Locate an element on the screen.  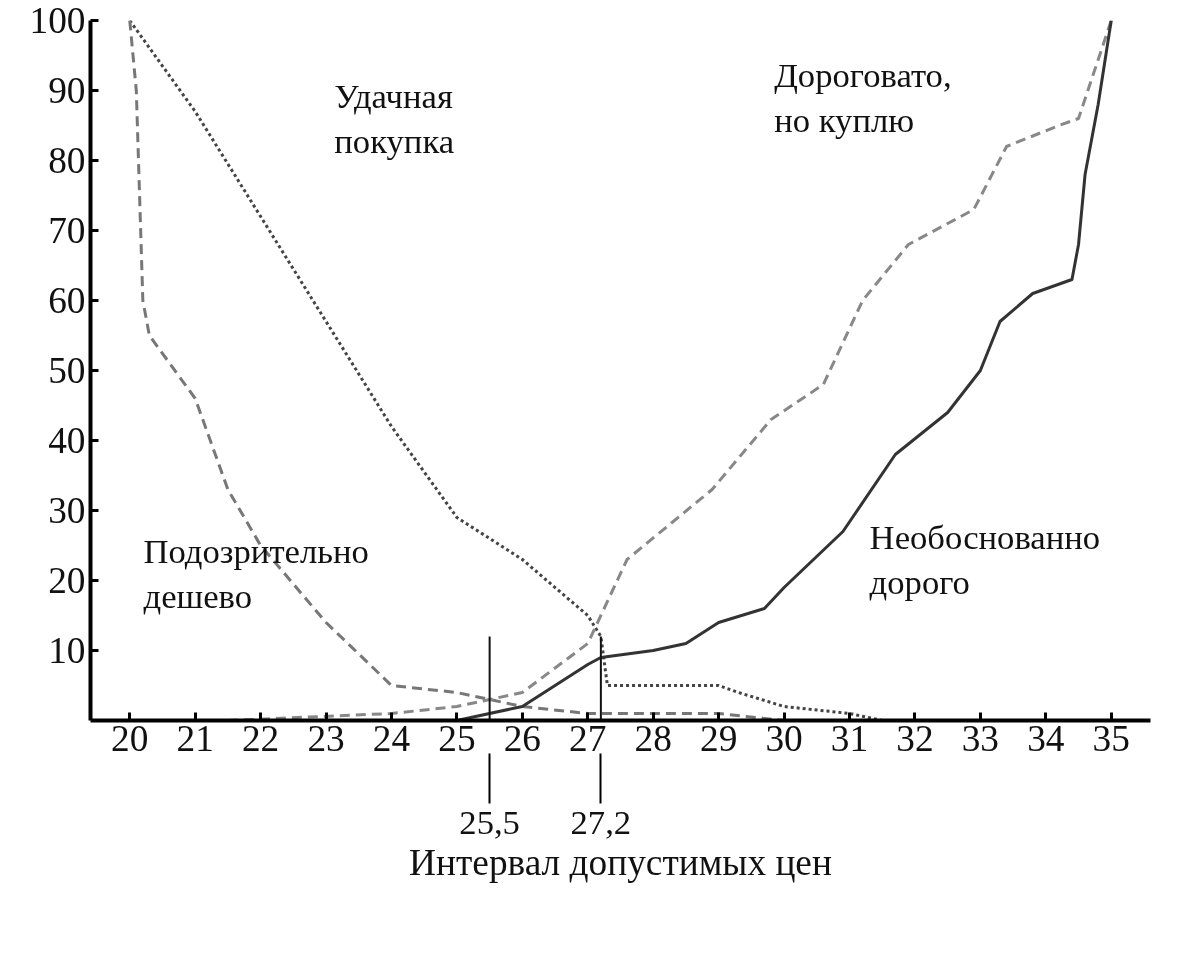
ref-line-label: 25,5 is located at coordinates (489, 821).